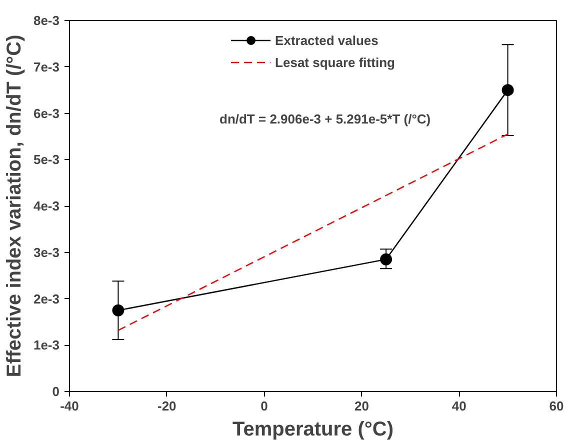  What do you see at coordinates (361, 406) in the screenshot?
I see `x-tick-label: 20` at bounding box center [361, 406].